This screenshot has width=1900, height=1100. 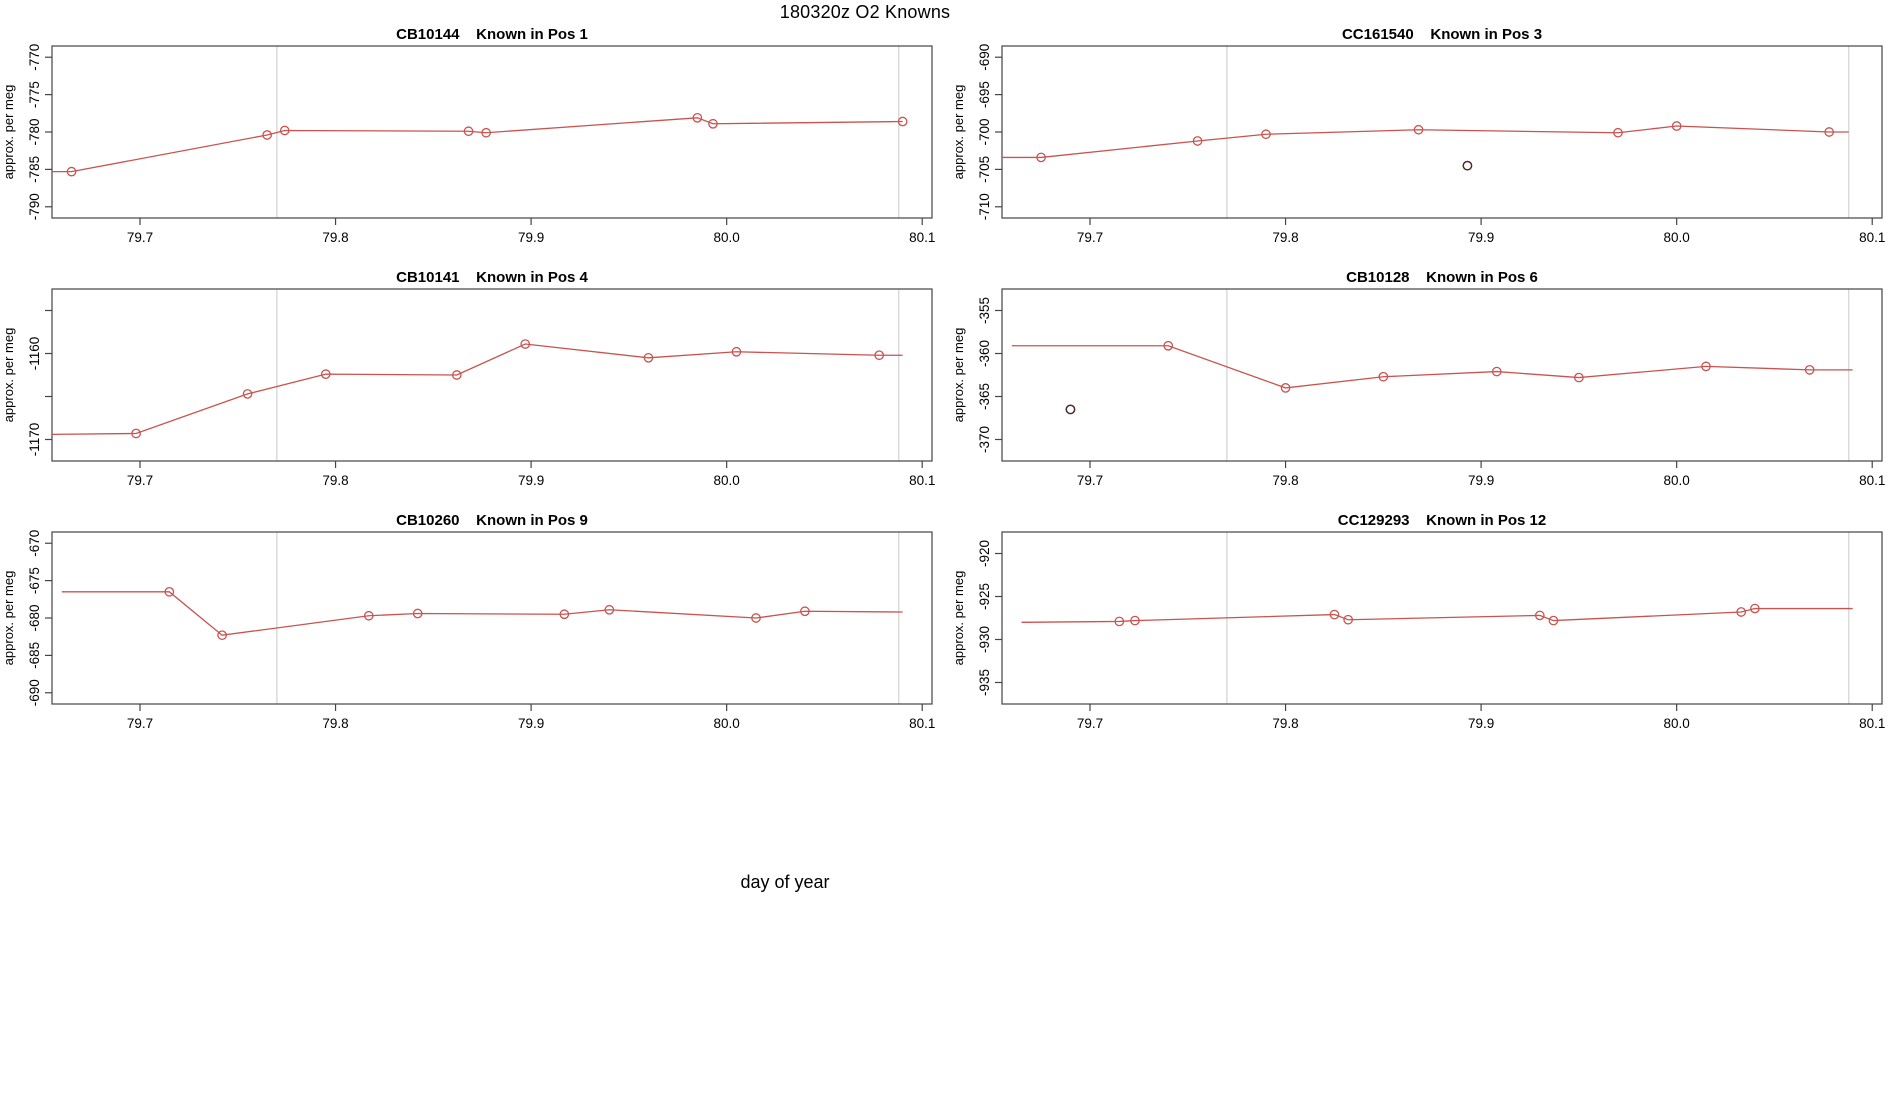 I want to click on axes: 79.7 79.8 79.9 80.0 80.1 -370 -365 -360 -355, so click(x=1431, y=392).